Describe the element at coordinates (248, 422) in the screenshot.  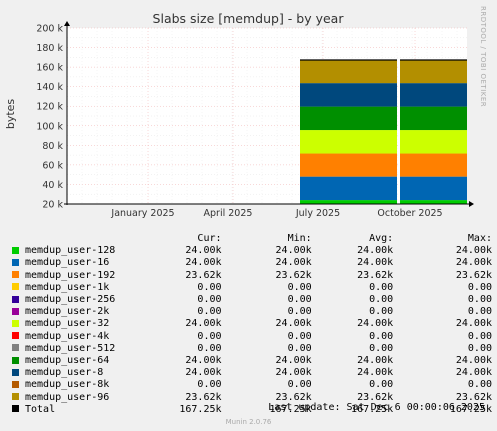
I see `munin-version: Munin 2.0.76` at that location.